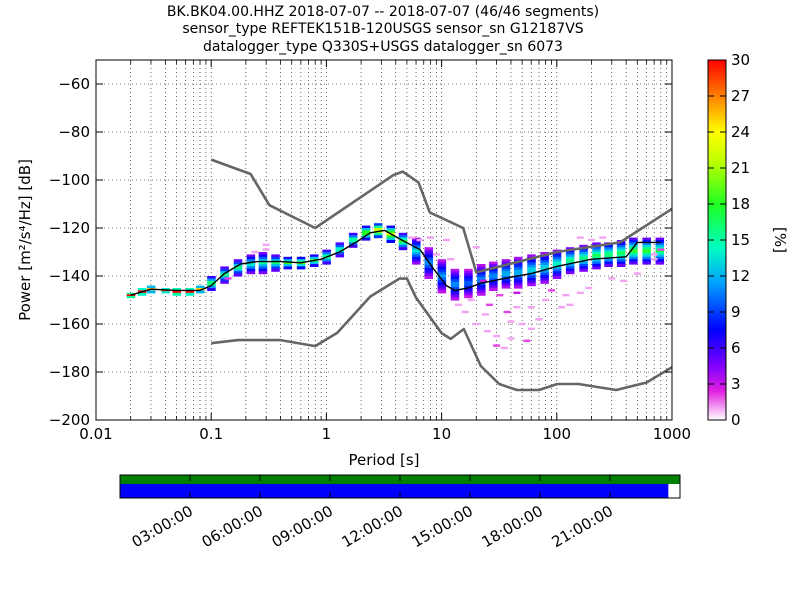 Image resolution: width=800 pixels, height=604 pixels. What do you see at coordinates (736, 420) in the screenshot?
I see `colorbar-tick-label: 0` at bounding box center [736, 420].